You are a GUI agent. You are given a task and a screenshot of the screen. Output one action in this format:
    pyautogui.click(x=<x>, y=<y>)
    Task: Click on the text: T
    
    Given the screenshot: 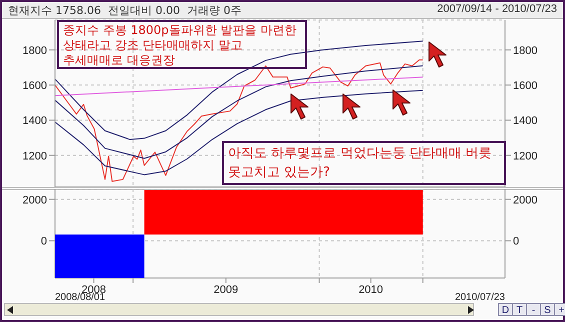 What is the action you would take?
    pyautogui.click(x=519, y=309)
    